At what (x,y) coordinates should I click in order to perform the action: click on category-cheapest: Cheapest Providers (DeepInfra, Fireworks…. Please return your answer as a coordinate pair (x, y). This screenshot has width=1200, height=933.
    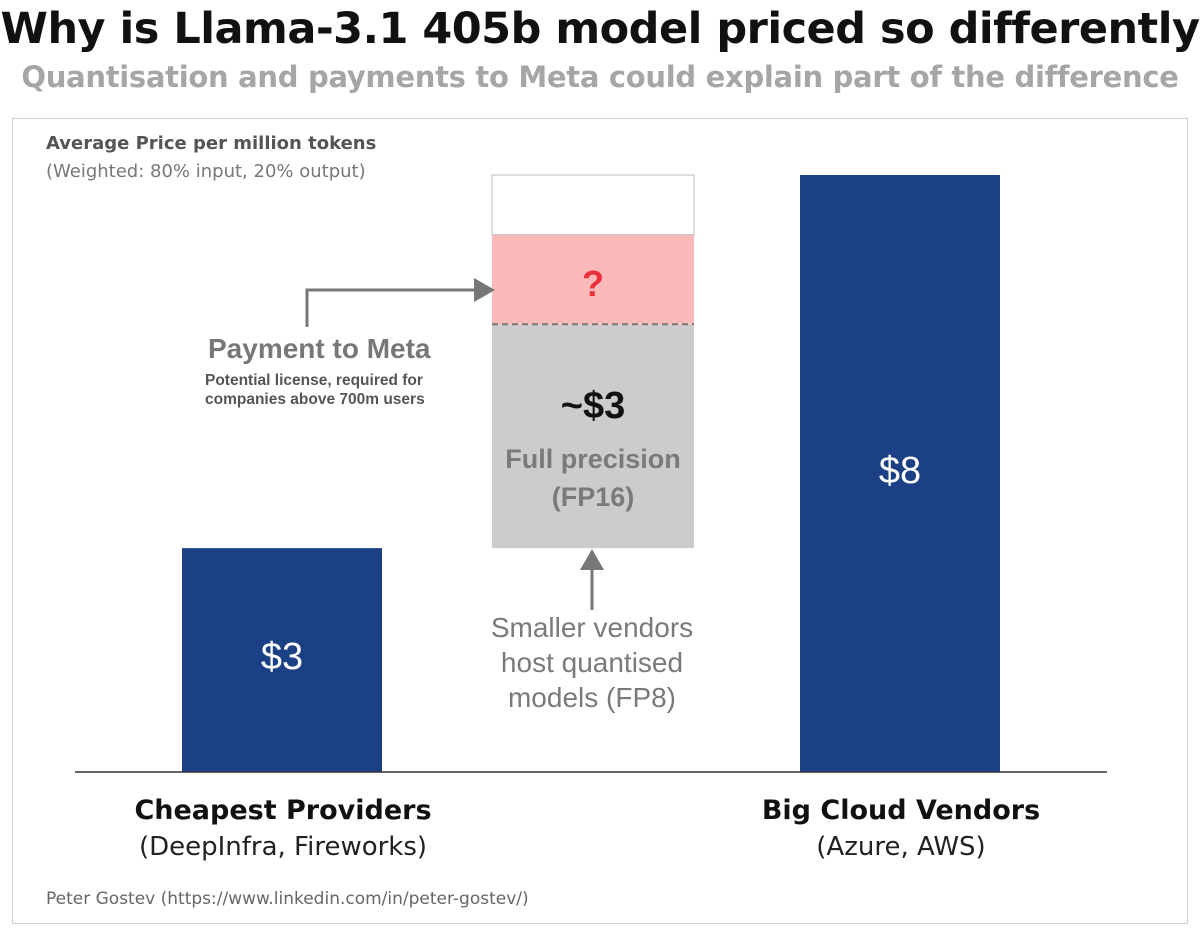
    Looking at the image, I should click on (283, 828).